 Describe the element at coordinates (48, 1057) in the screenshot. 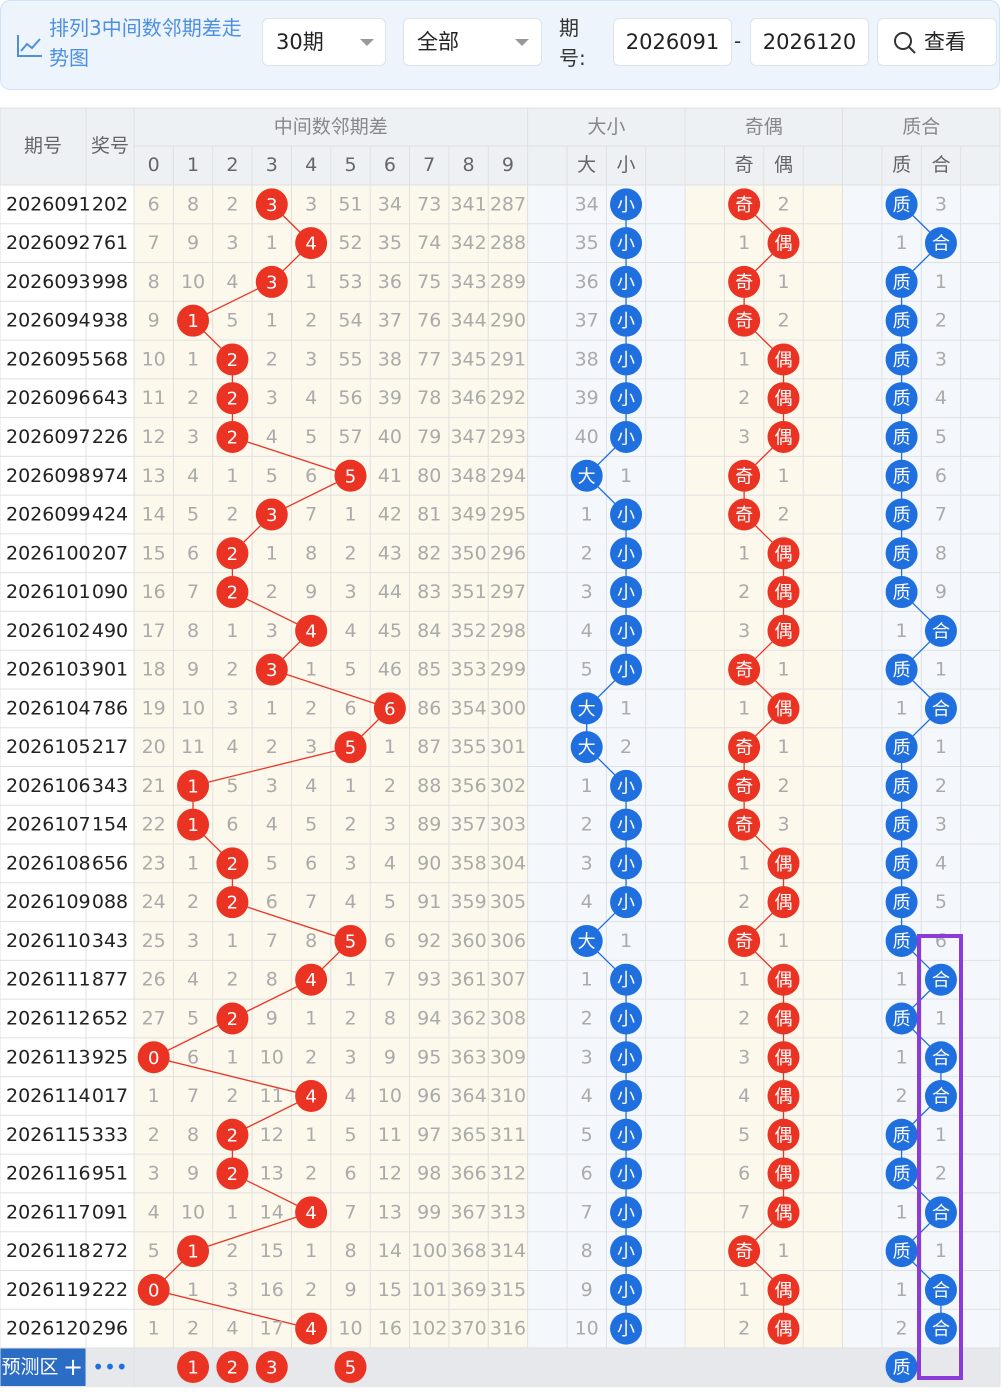

I see `period: 2026113` at that location.